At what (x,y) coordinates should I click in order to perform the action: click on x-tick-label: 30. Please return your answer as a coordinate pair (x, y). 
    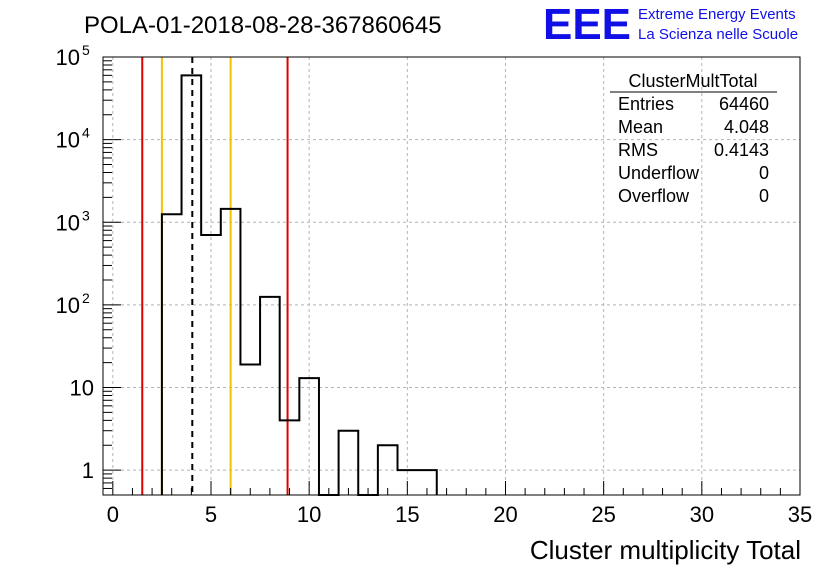
    Looking at the image, I should click on (702, 514).